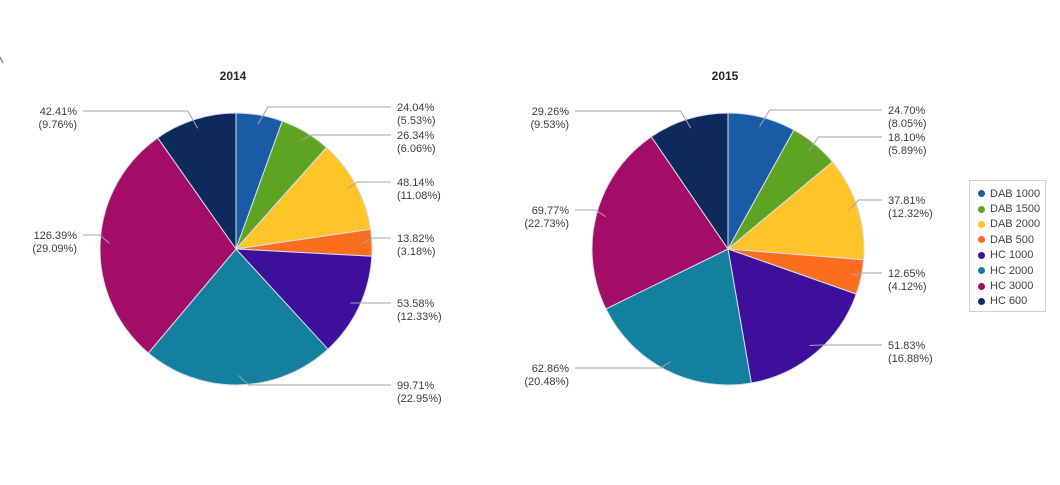 Image resolution: width=1060 pixels, height=485 pixels. Describe the element at coordinates (907, 111) in the screenshot. I see `slice-value-label: 24.70%` at that location.